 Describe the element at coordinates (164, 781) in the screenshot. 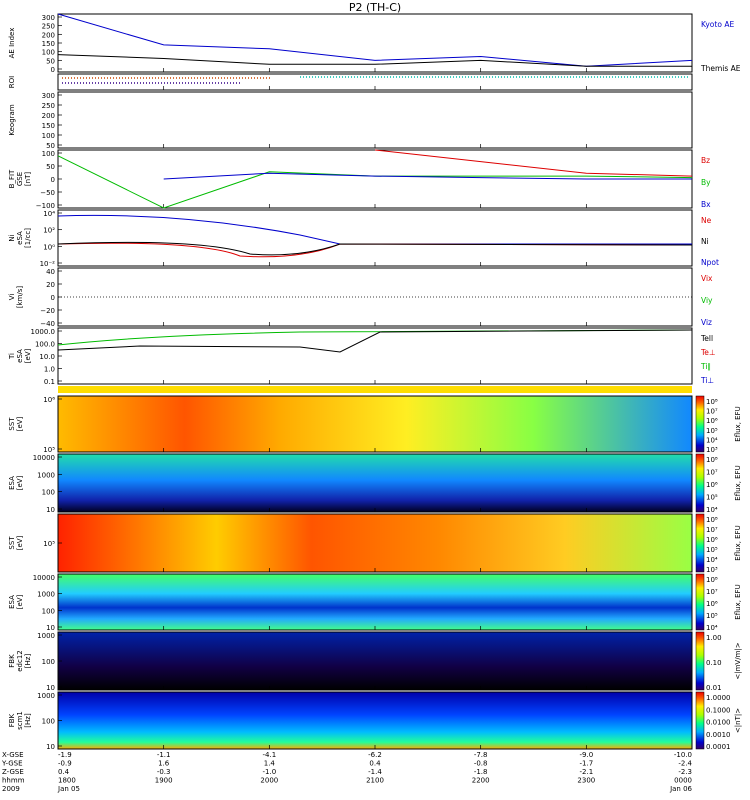

I see `footer-value: 1900` at that location.